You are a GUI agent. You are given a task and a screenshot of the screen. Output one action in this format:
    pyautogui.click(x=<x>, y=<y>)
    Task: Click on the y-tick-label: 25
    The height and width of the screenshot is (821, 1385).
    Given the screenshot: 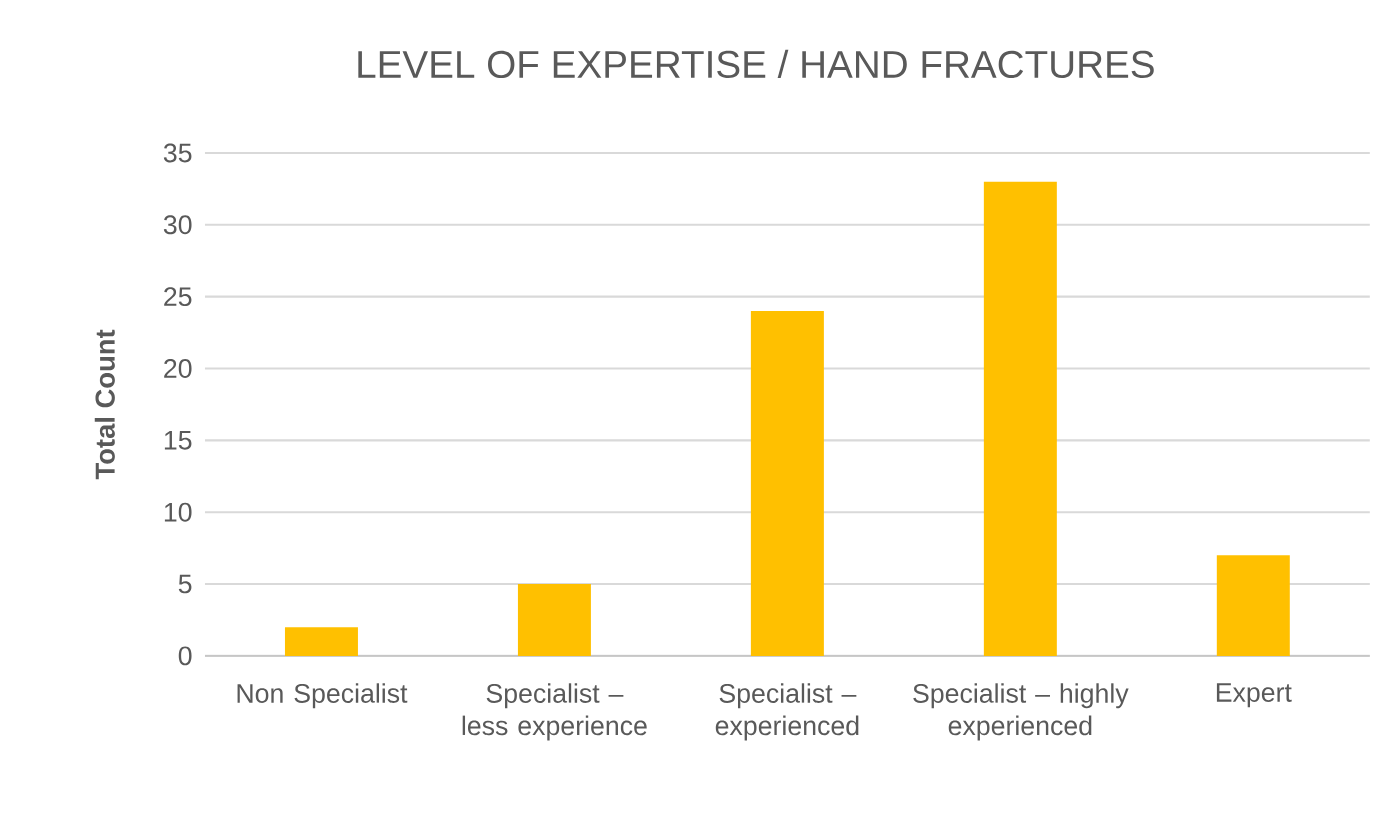 What is the action you would take?
    pyautogui.click(x=178, y=297)
    